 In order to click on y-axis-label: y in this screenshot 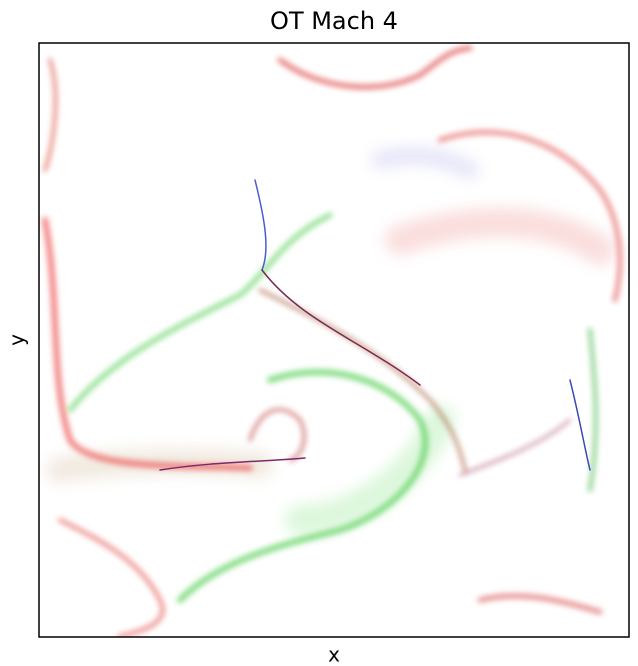, I will do `click(17, 340)`.